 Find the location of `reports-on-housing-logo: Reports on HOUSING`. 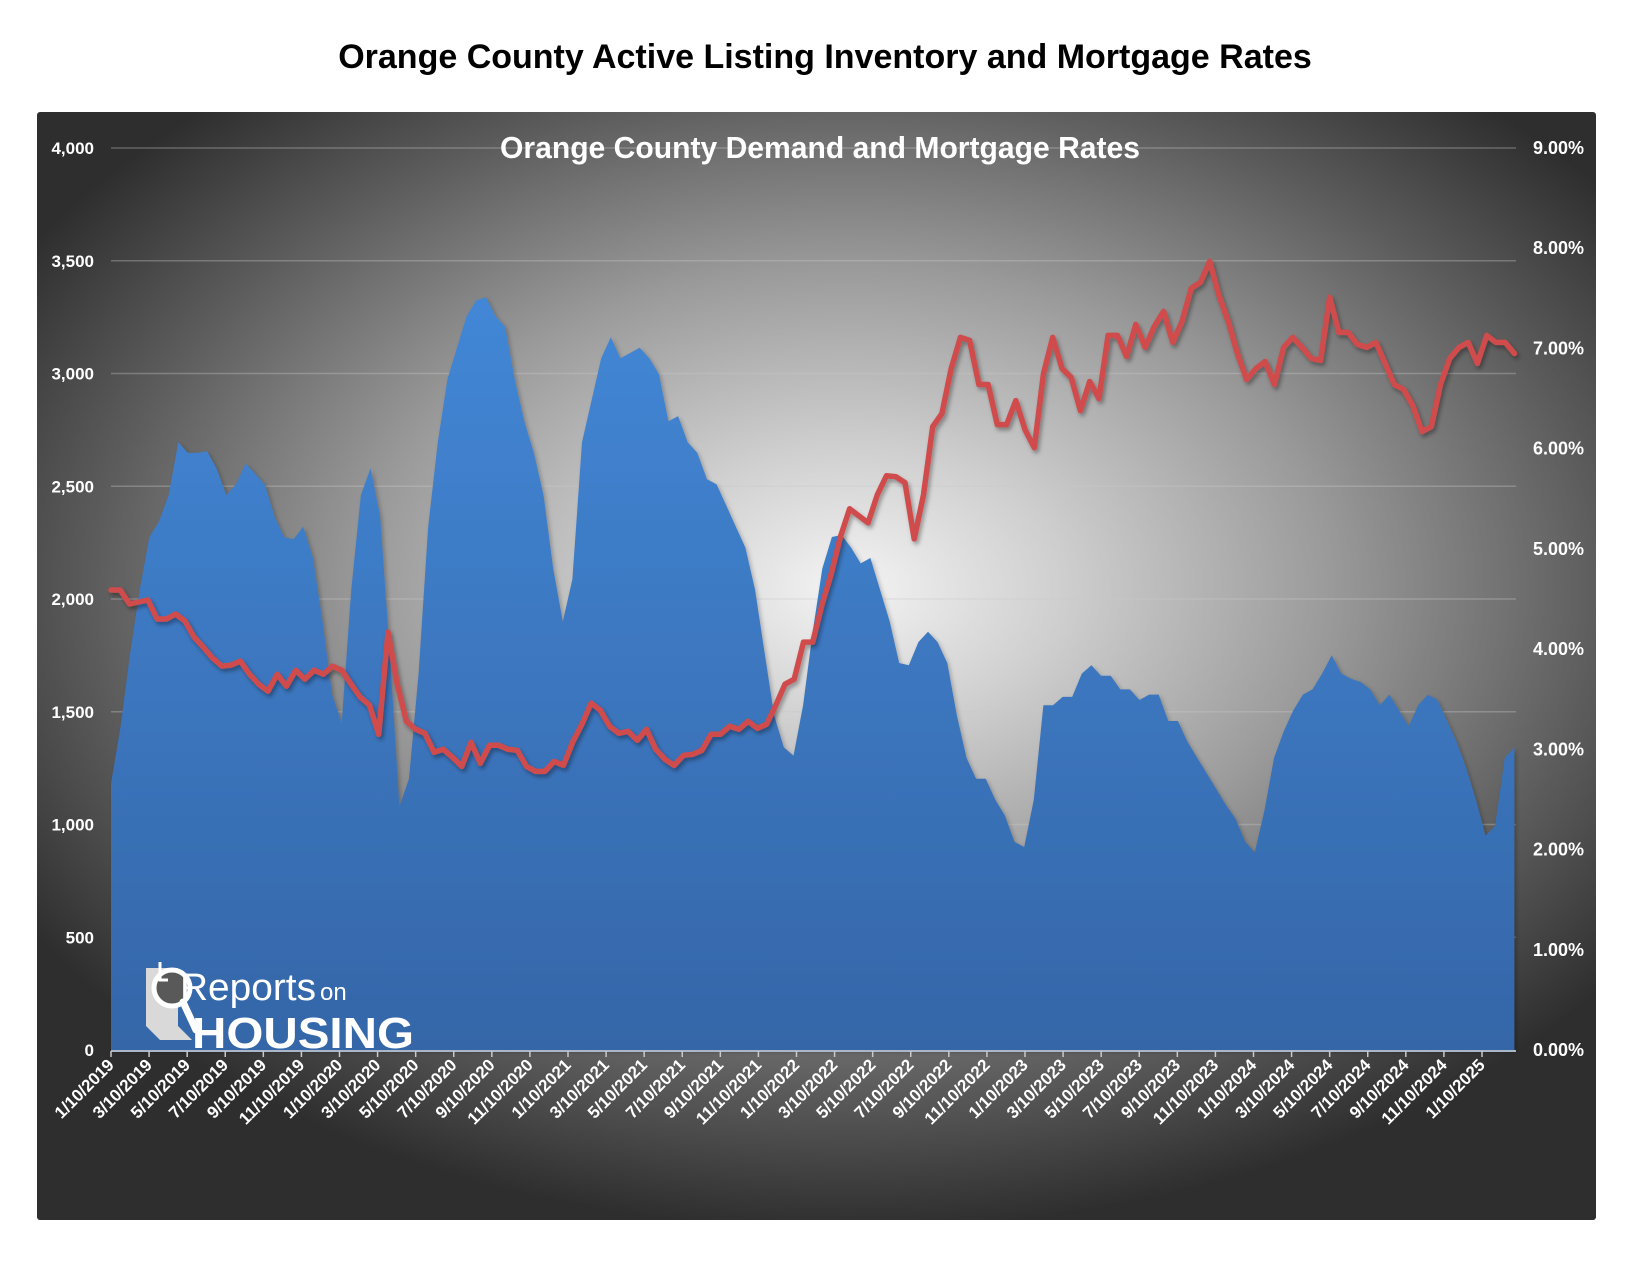

reports-on-housing-logo: Reports on HOUSING is located at coordinates (280, 1010).